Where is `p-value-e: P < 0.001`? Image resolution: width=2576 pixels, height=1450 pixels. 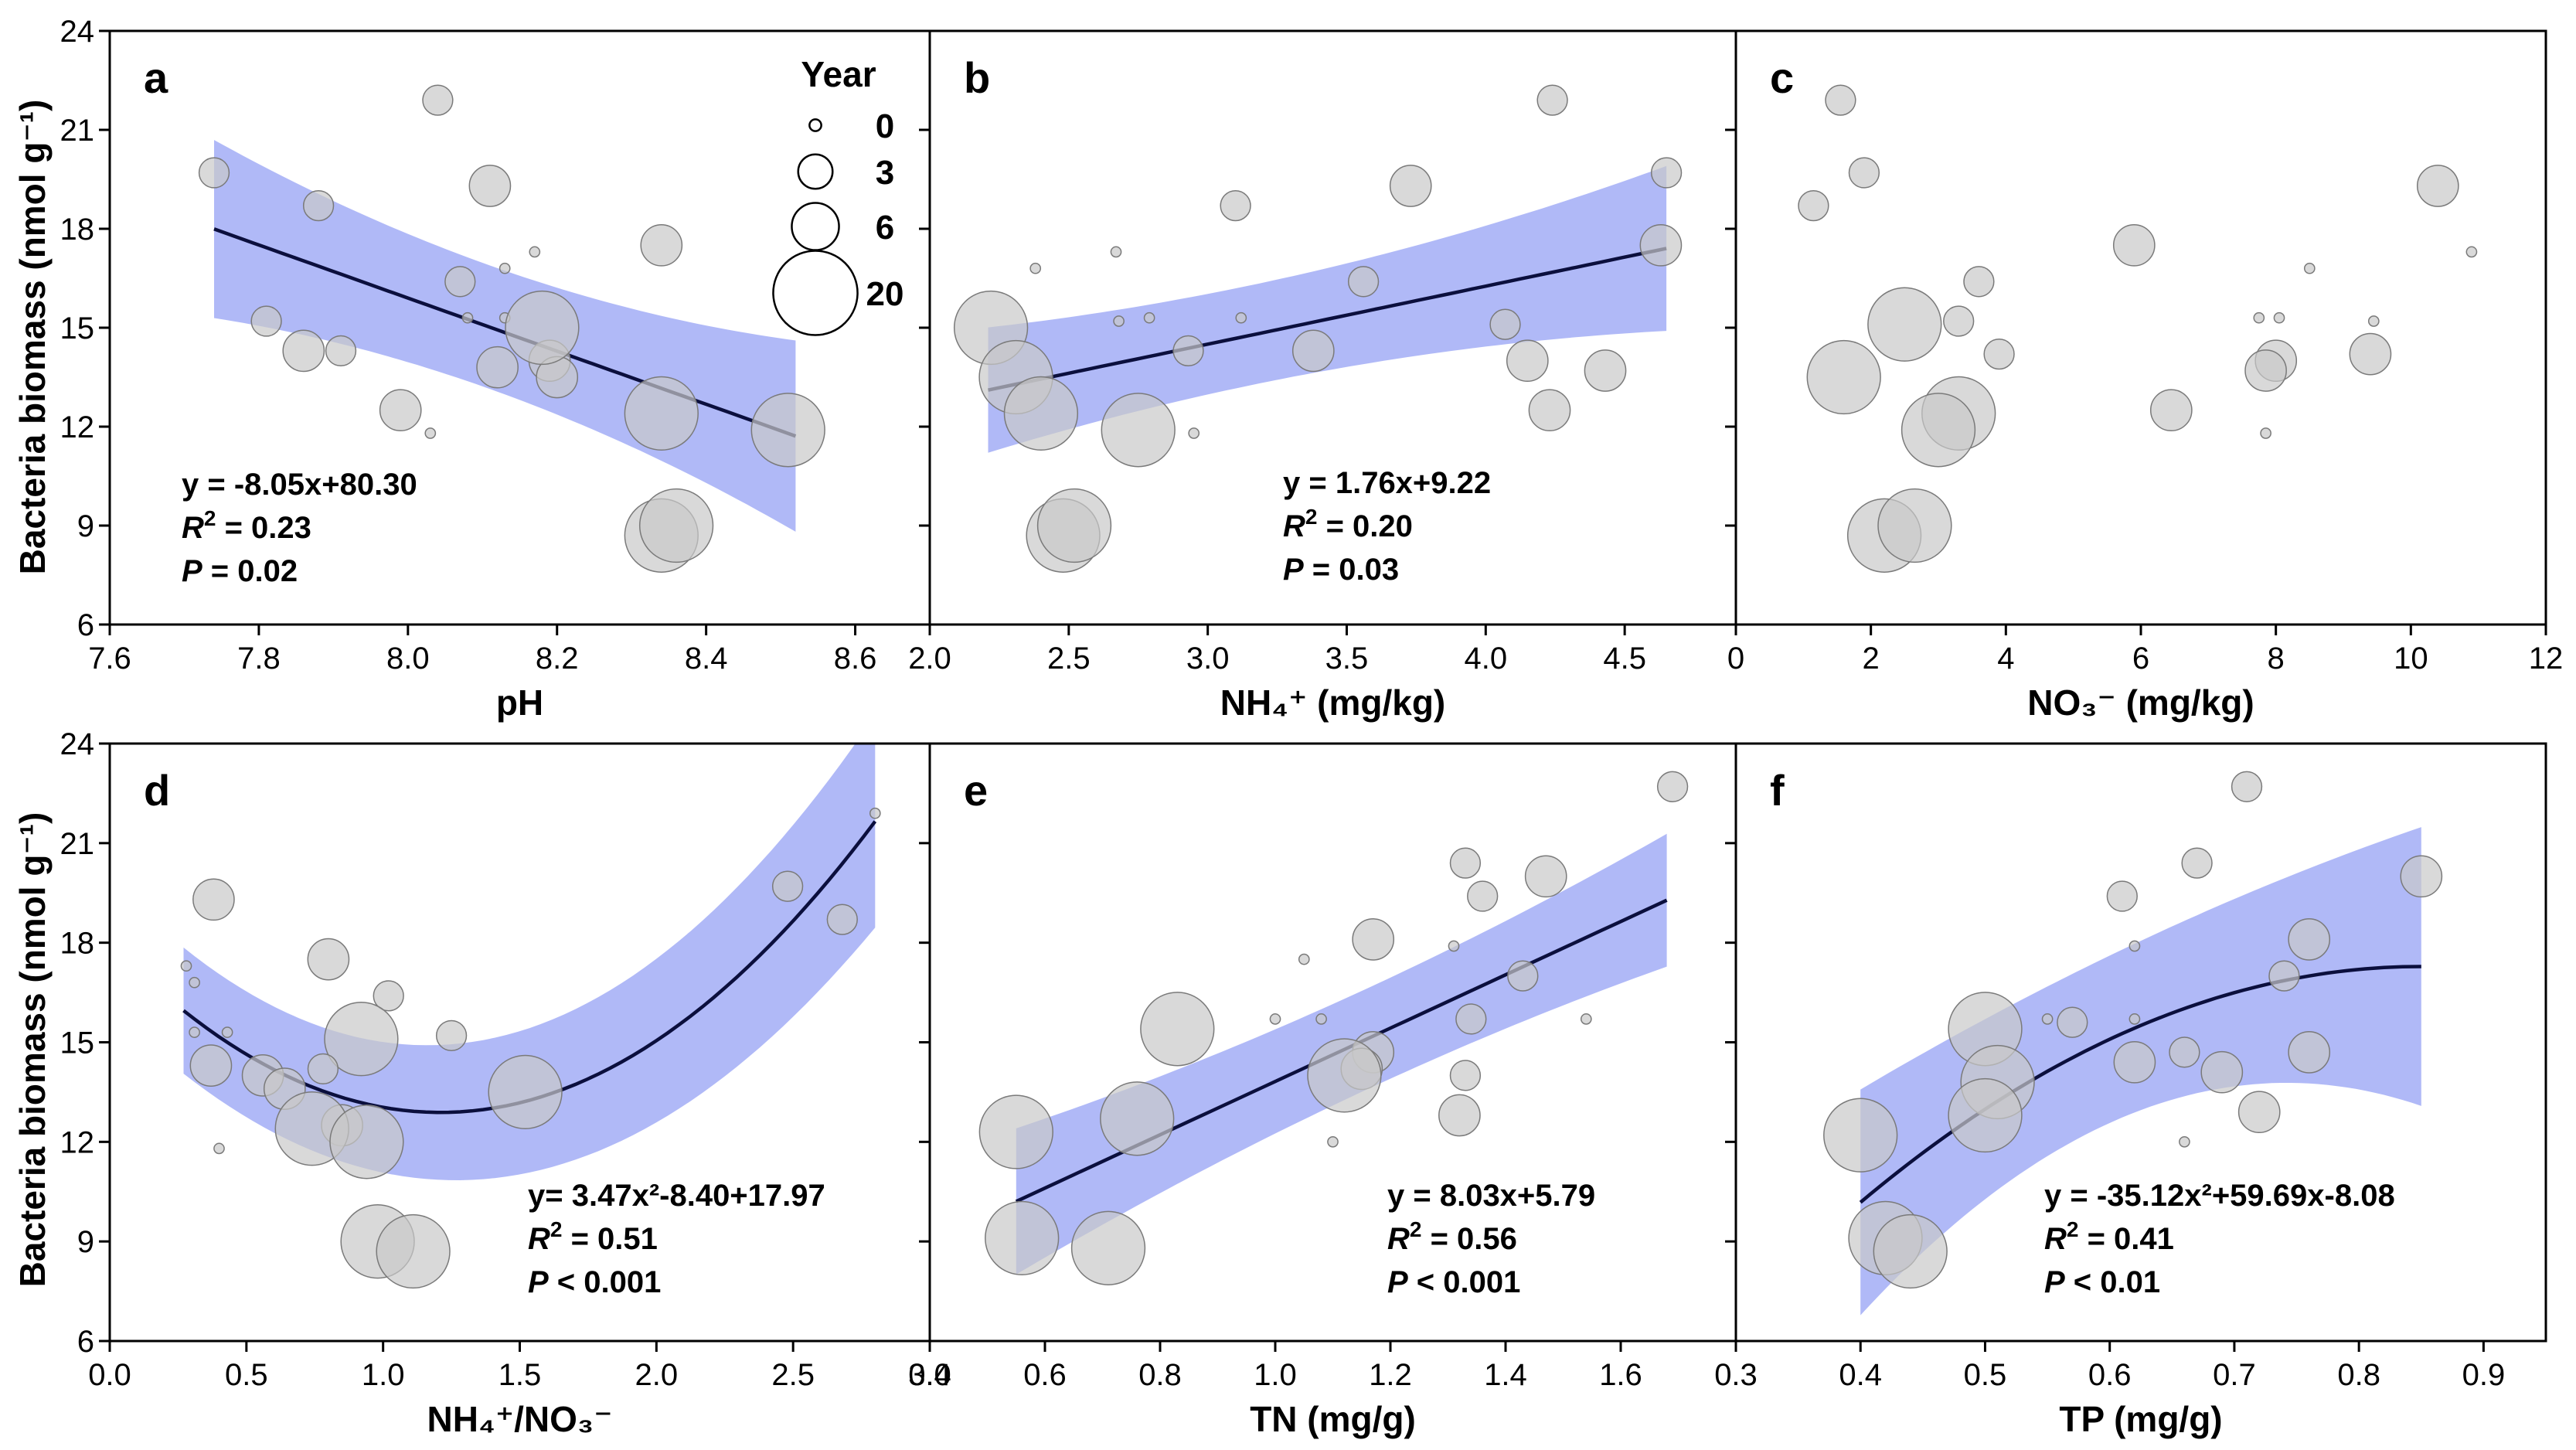
p-value-e: P < 0.001 is located at coordinates (1453, 1282).